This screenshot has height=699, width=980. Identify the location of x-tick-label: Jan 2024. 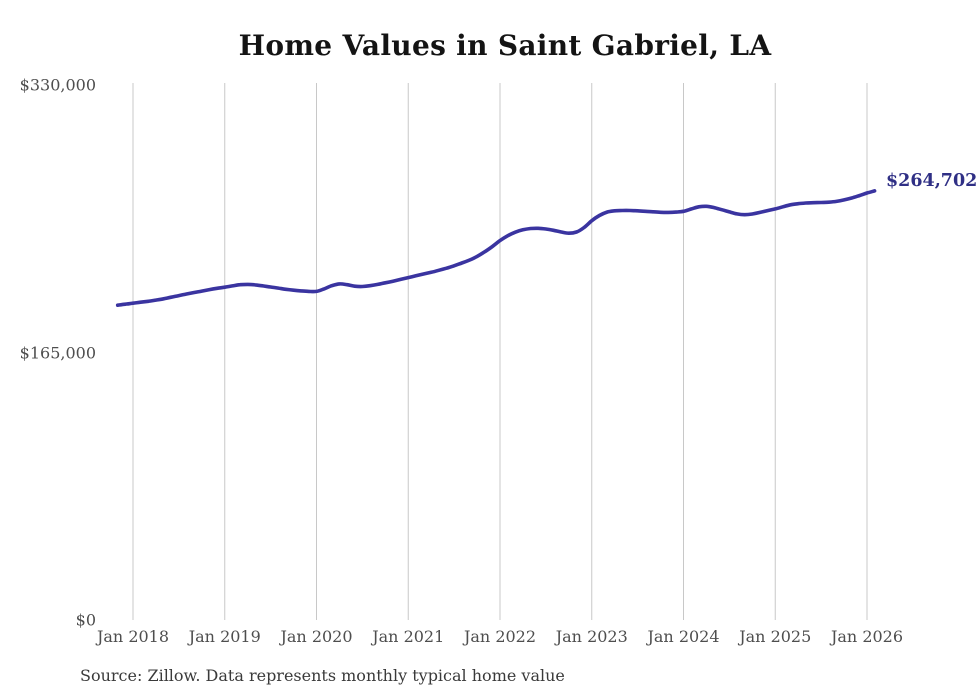
(683, 636).